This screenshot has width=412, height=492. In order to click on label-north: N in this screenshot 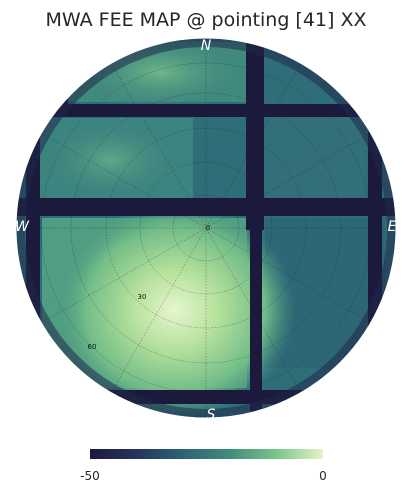, I will do `click(206, 46)`.